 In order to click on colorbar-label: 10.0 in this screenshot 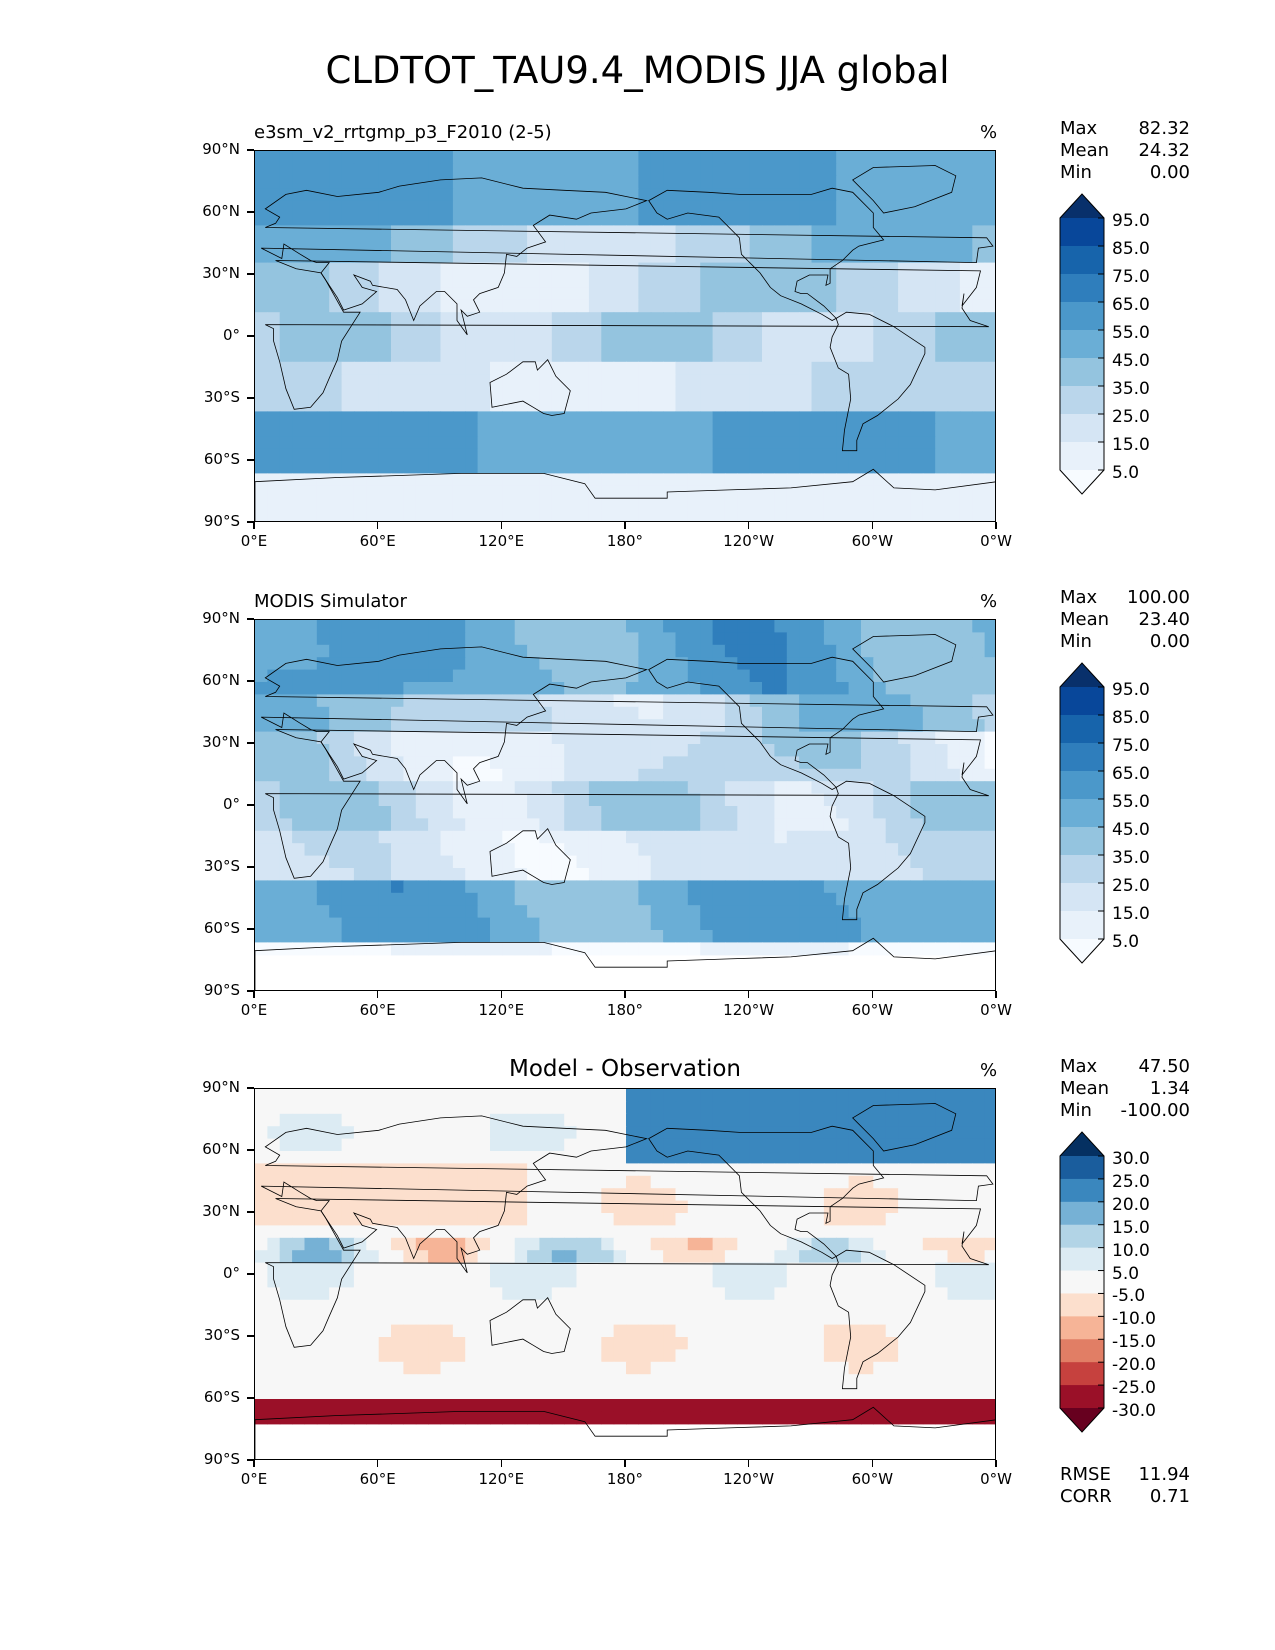, I will do `click(1131, 1250)`.